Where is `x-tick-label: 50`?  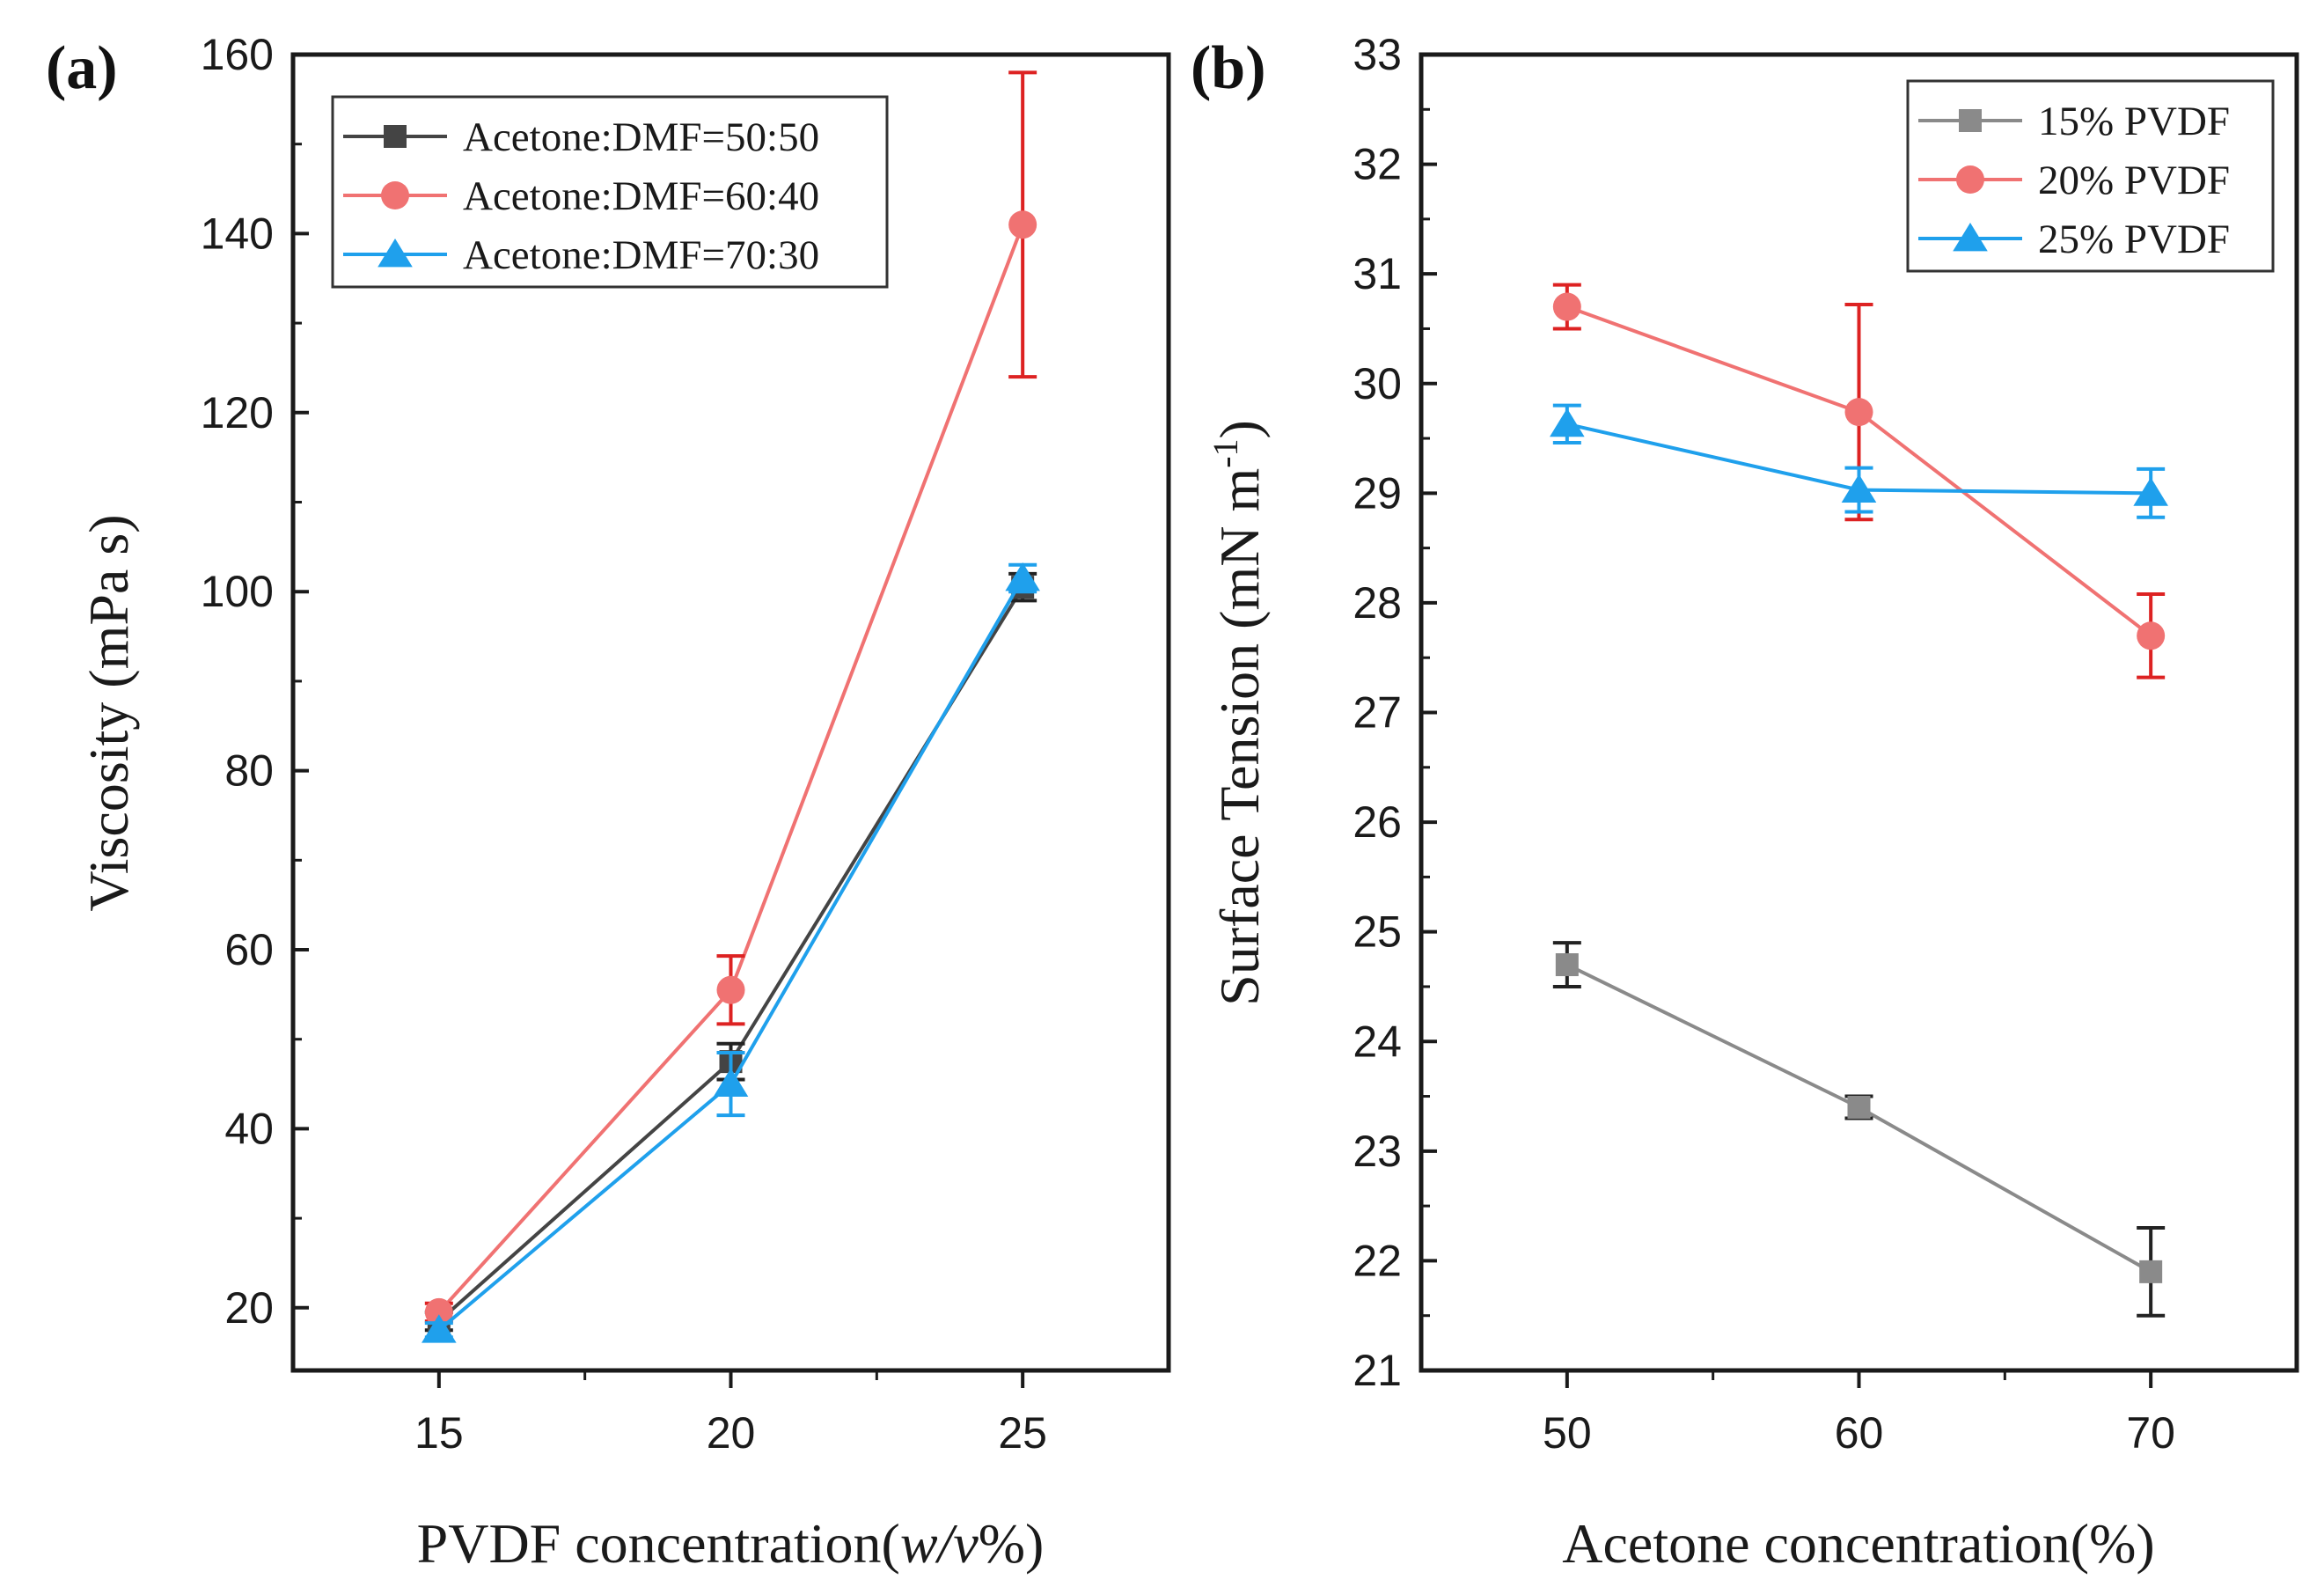
x-tick-label: 50 is located at coordinates (1567, 1433).